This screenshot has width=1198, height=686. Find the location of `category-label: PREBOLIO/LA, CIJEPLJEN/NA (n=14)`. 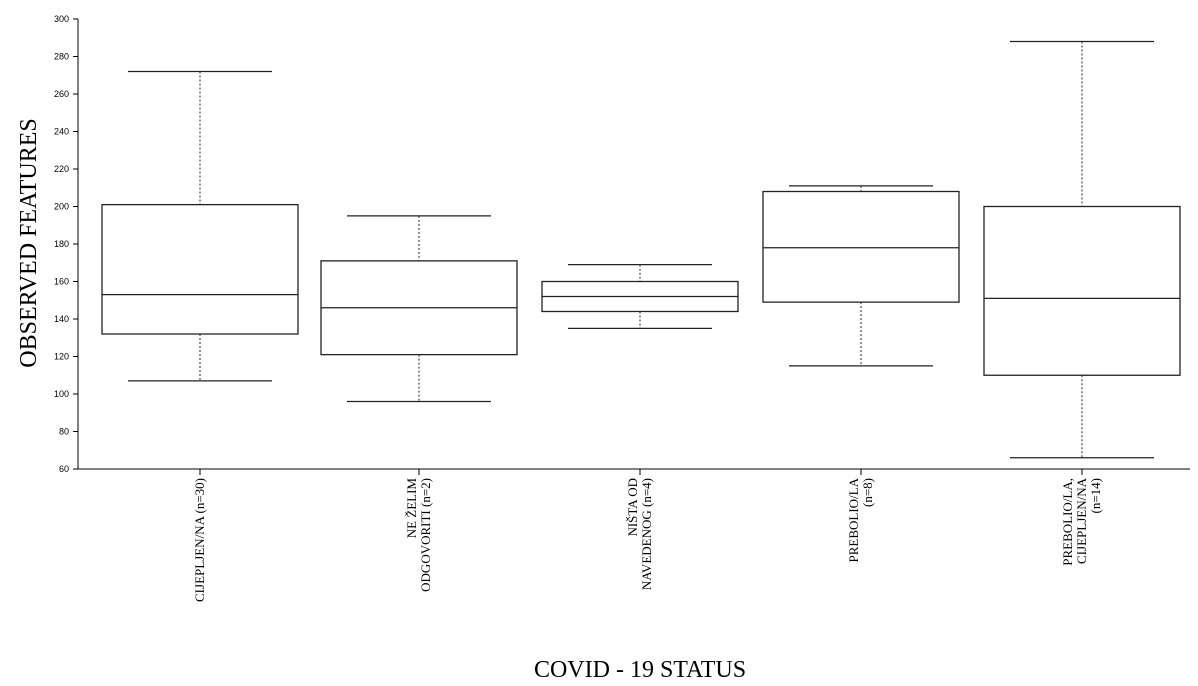

category-label: PREBOLIO/LA, CIJEPLJEN/NA (n=14) is located at coordinates (1081, 521).